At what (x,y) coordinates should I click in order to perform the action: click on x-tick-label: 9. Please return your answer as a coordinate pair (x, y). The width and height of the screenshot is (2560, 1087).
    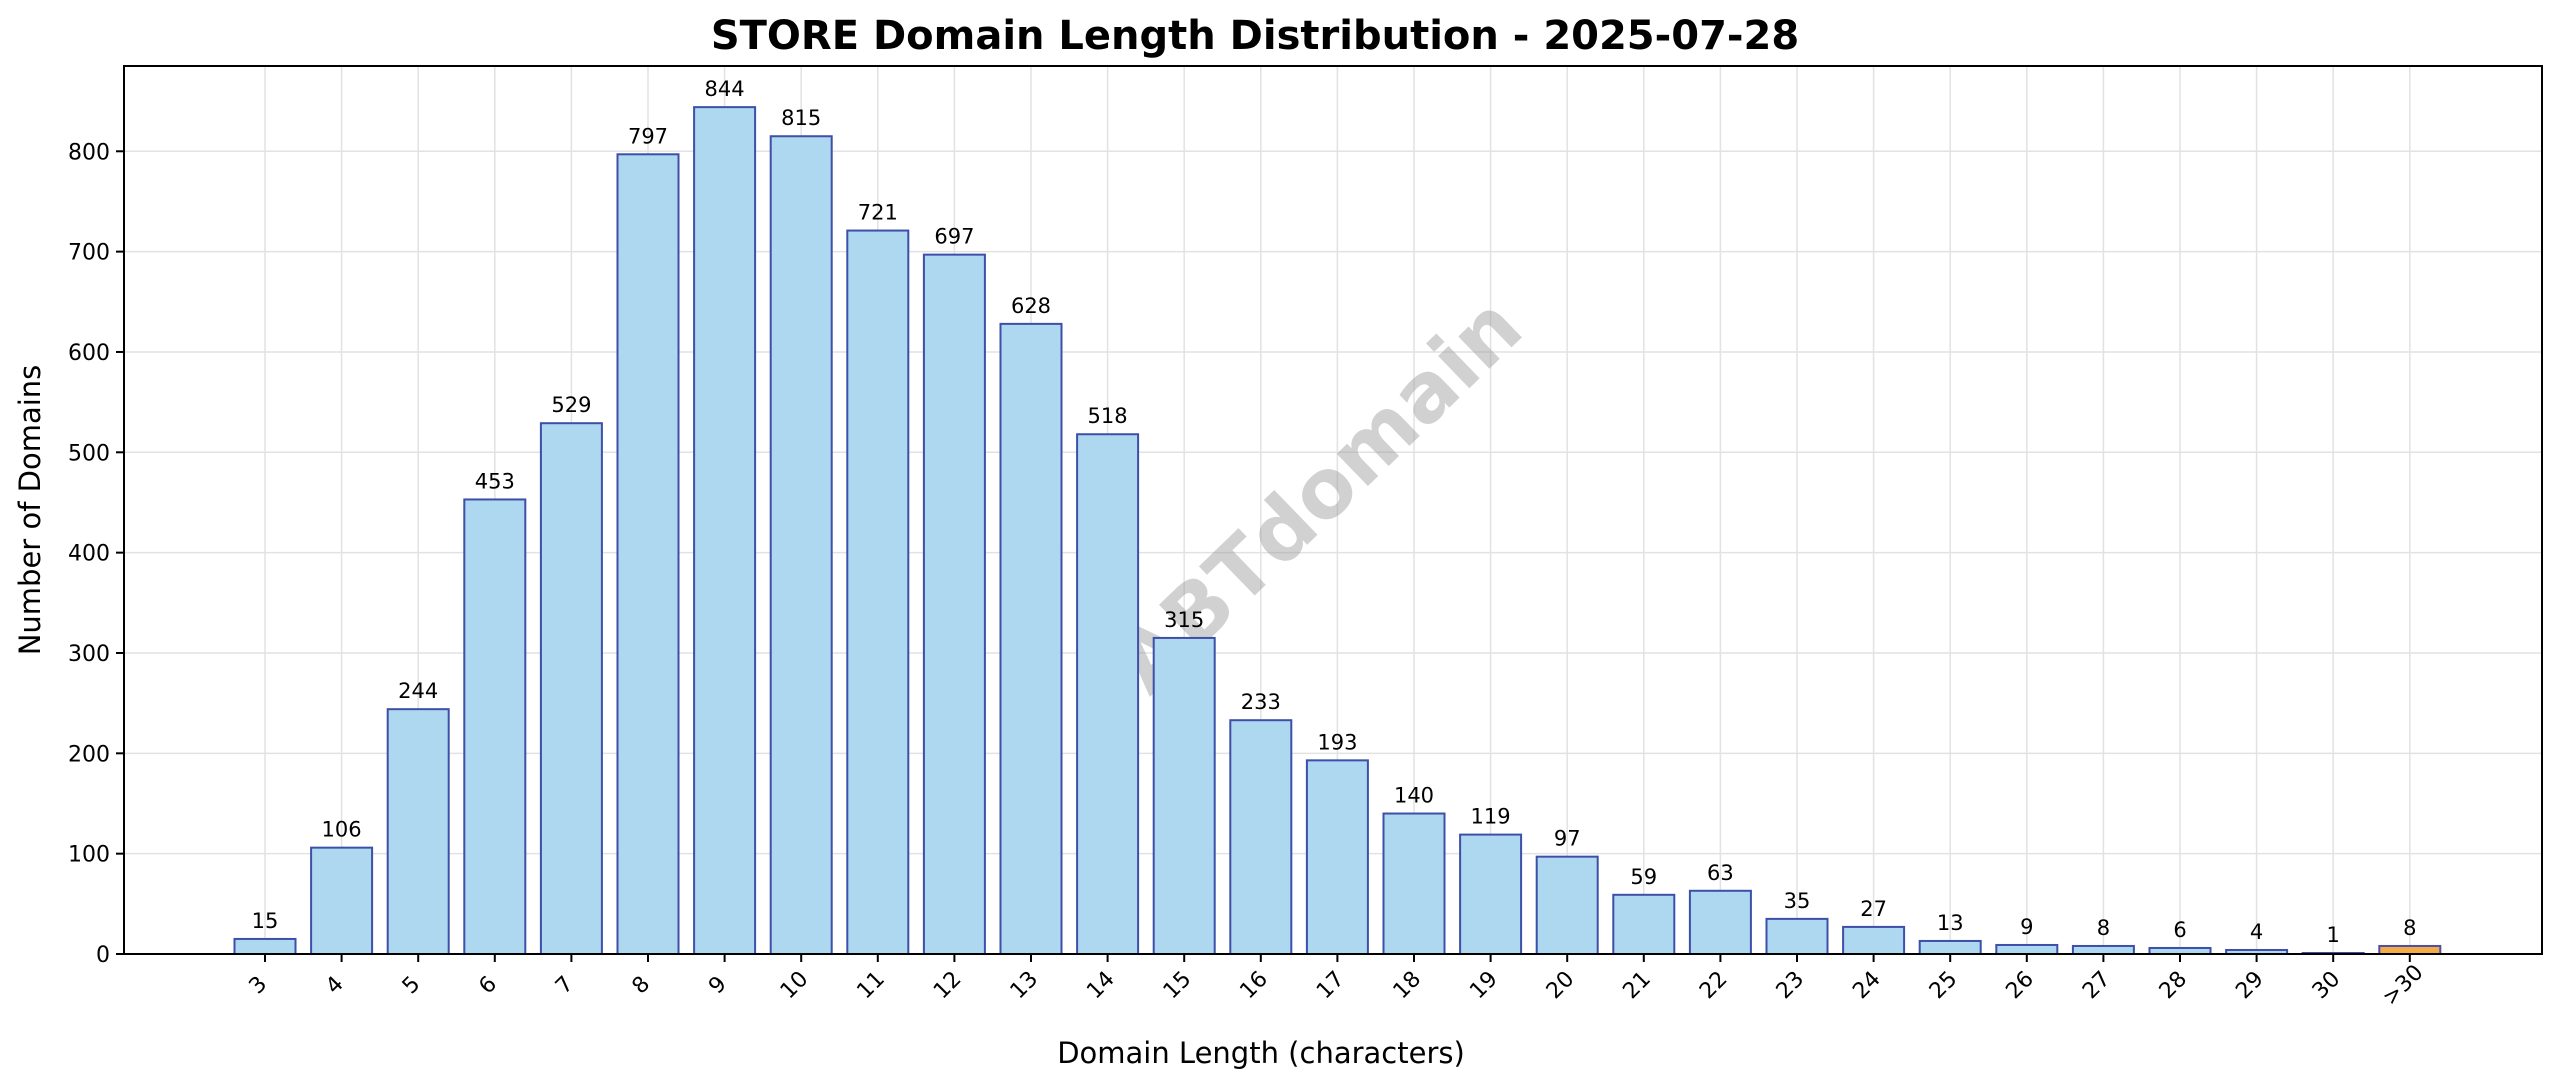
    Looking at the image, I should click on (718, 986).